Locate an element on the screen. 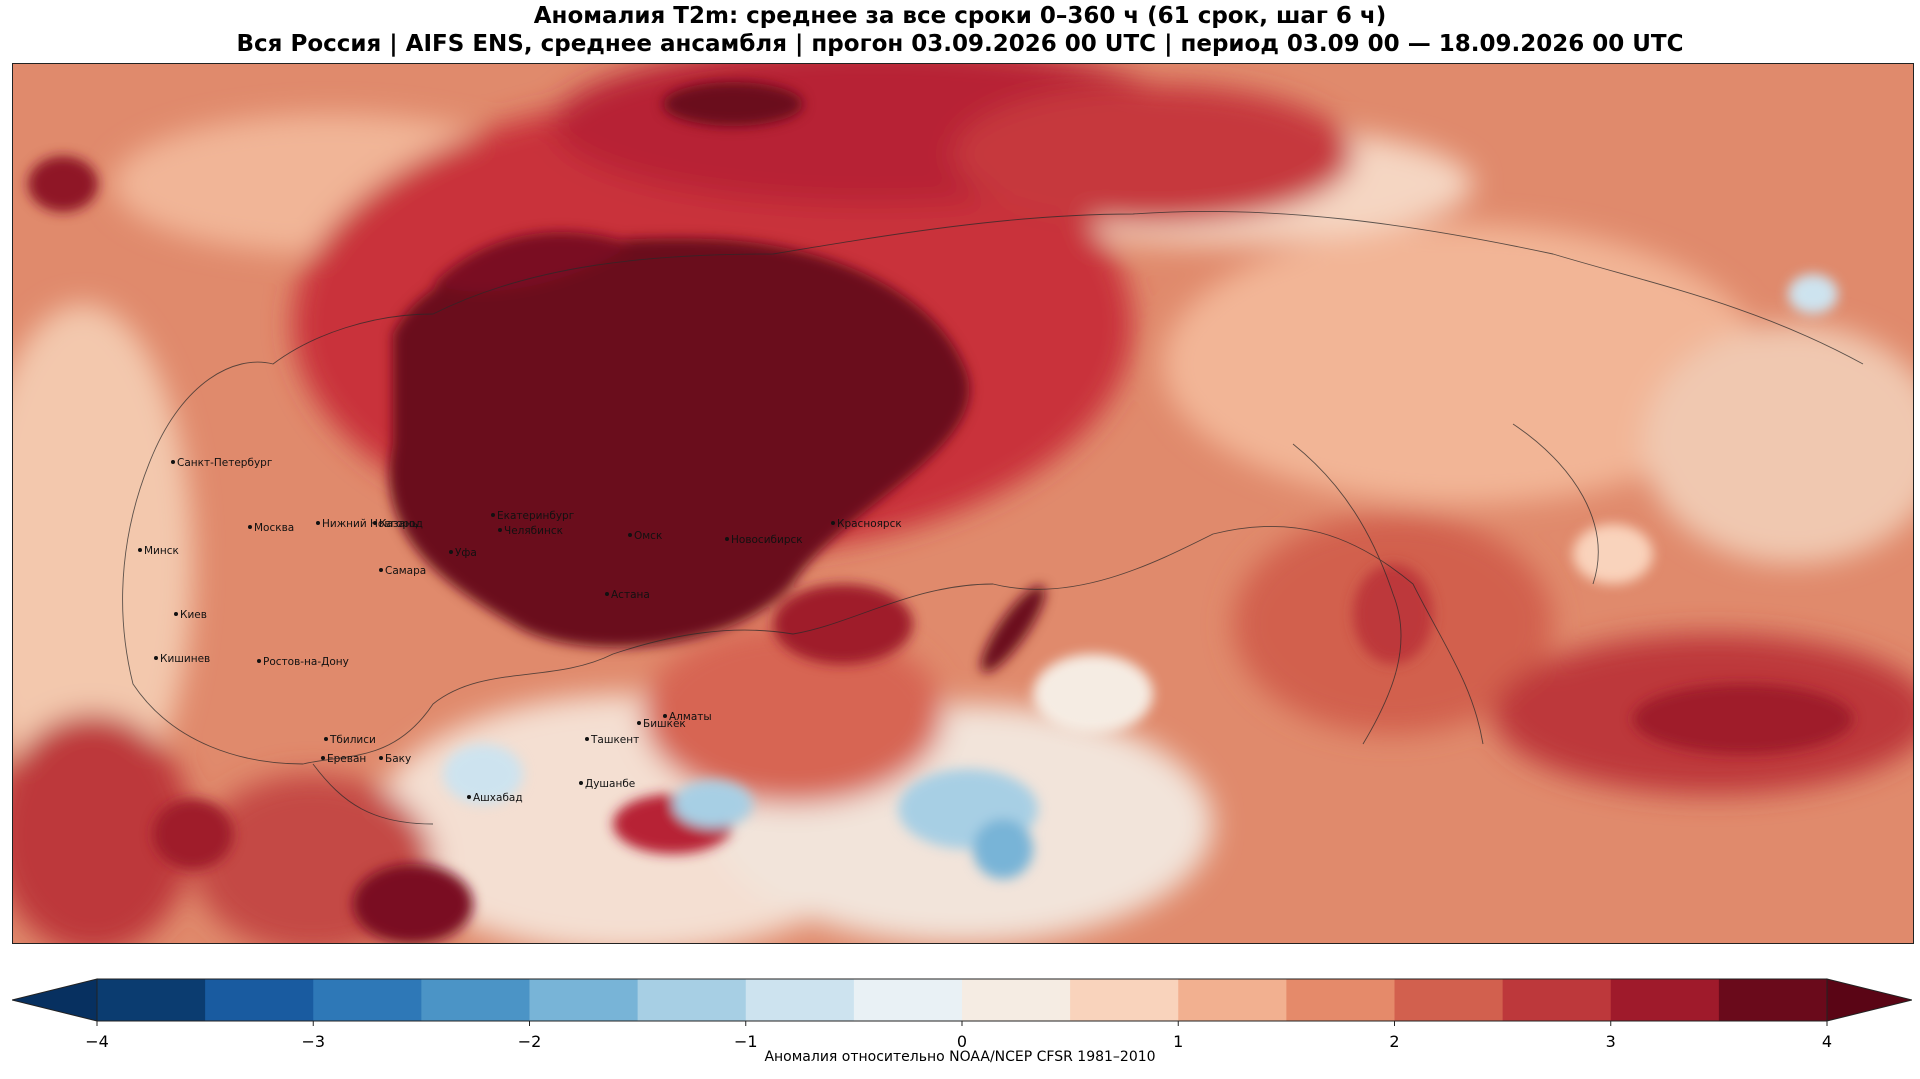  colorbar-tick-label: 1 is located at coordinates (1178, 1041).